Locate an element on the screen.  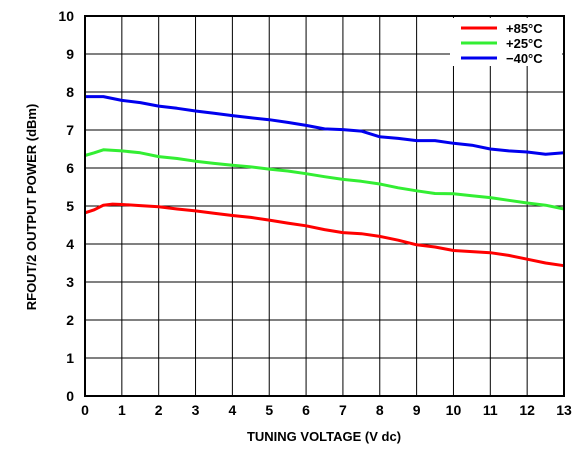
y-tick-labels: 0 1 2 3 4 5 6 7 8 9 10 is located at coordinates (66, 206).